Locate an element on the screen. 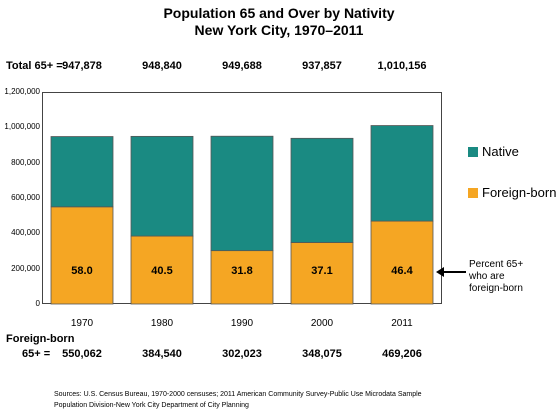 This screenshot has height=416, width=558. total-value: 949,688 is located at coordinates (242, 66).